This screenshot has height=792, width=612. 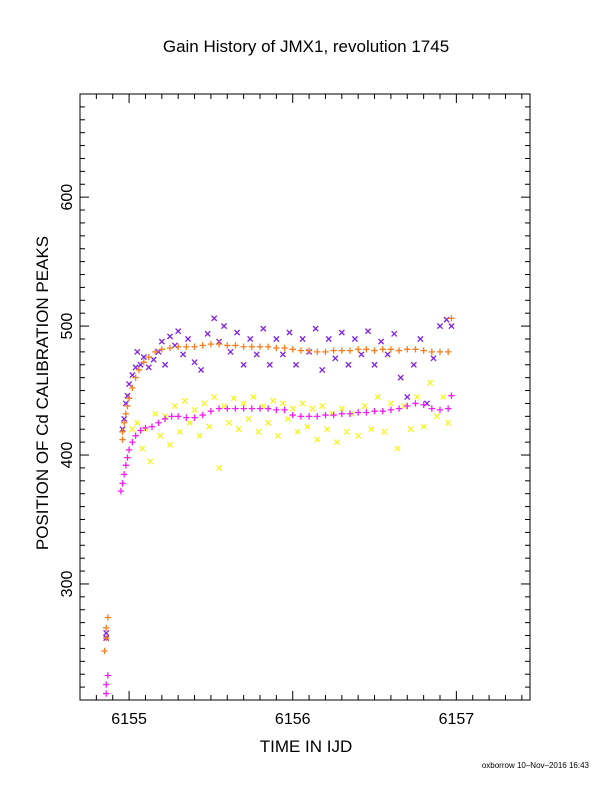 What do you see at coordinates (42, 393) in the screenshot?
I see `y-axis-label: POSITION OF Cd CALIBRATION PEAKS` at bounding box center [42, 393].